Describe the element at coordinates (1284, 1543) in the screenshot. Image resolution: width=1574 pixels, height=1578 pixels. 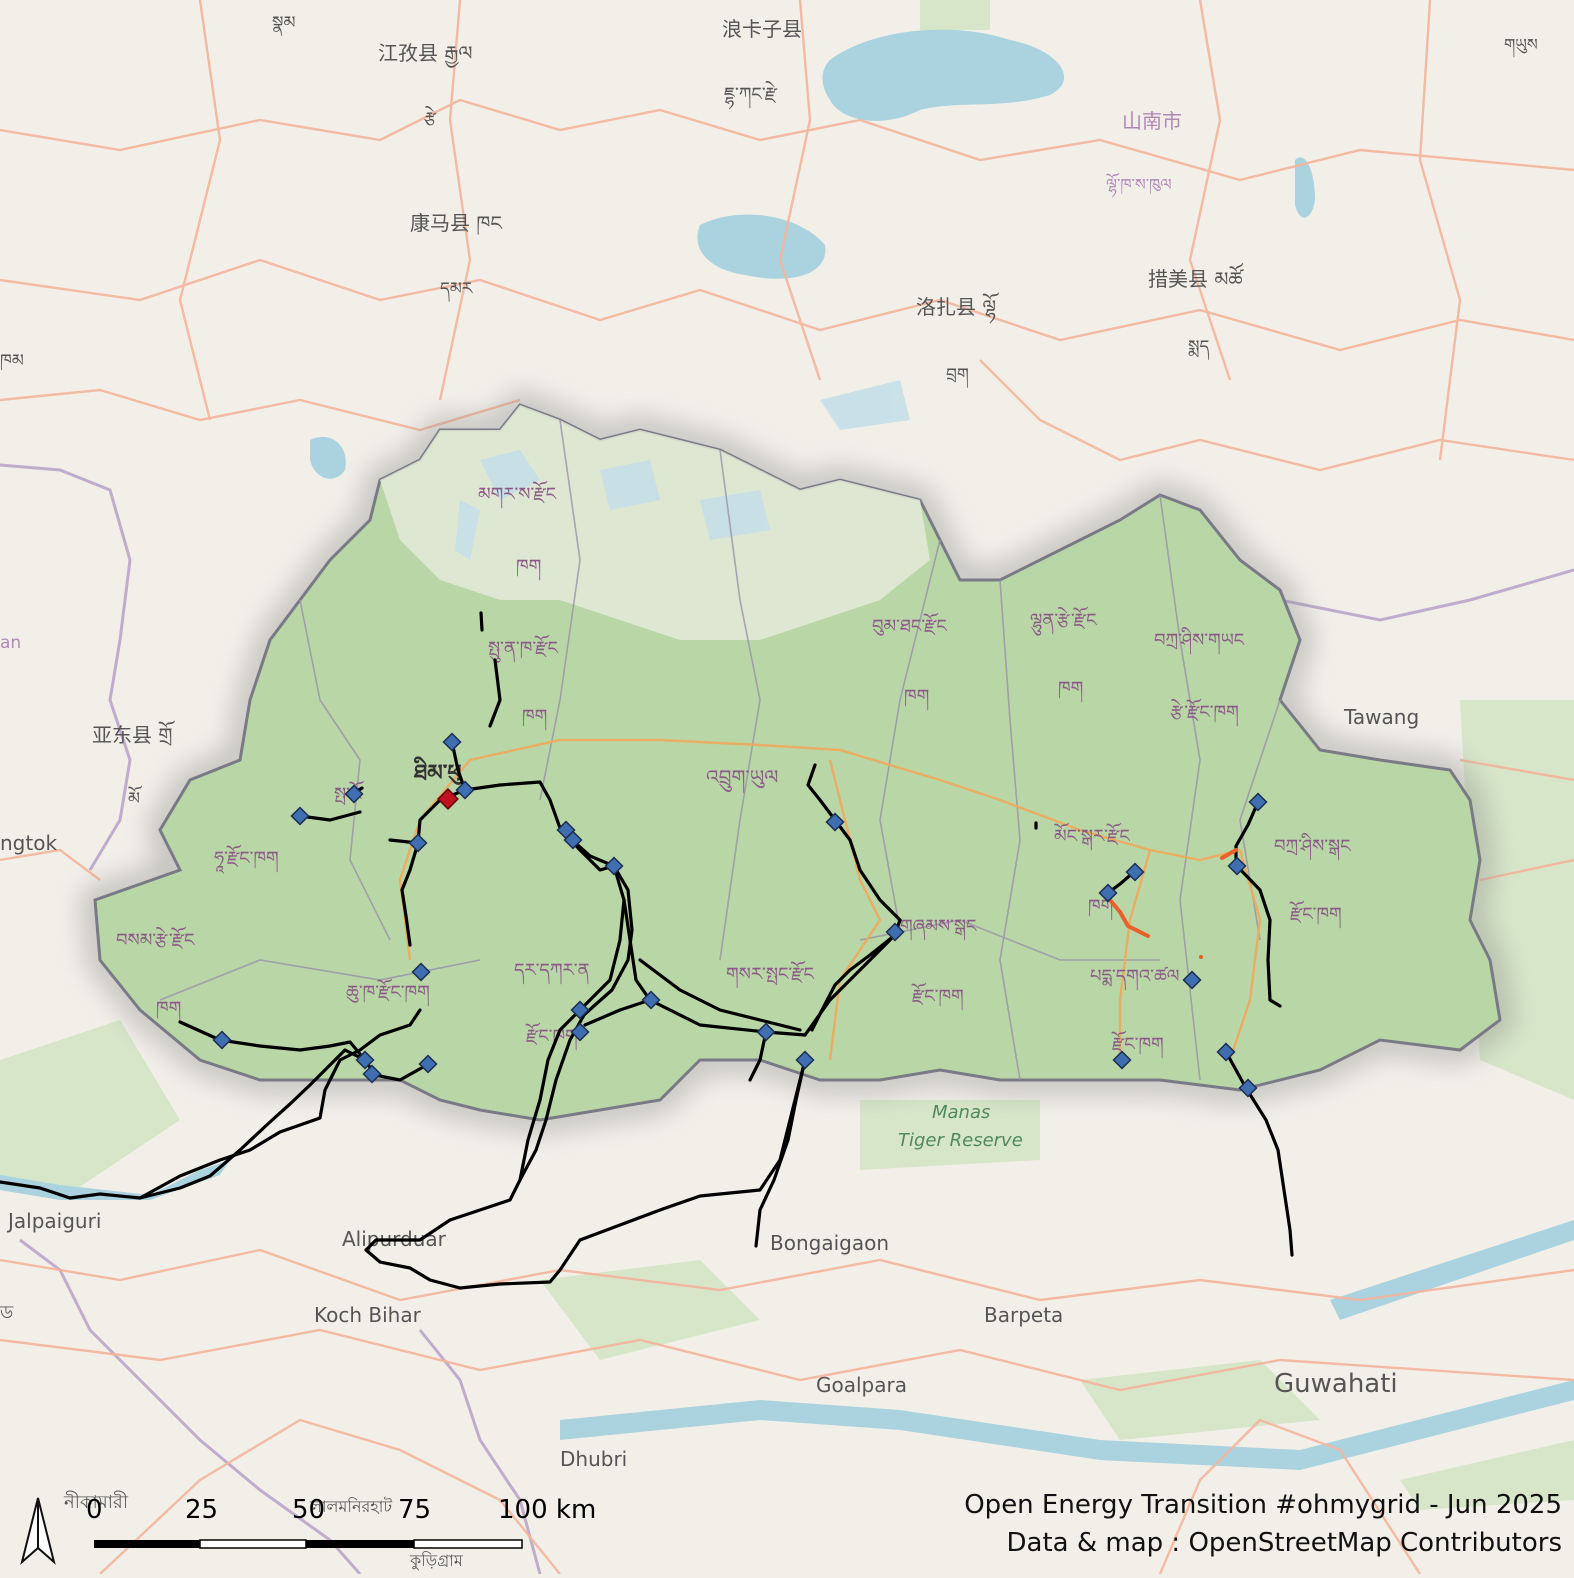
I see `credit-line-2: Data & map : OpenStreetMap Contributors` at that location.